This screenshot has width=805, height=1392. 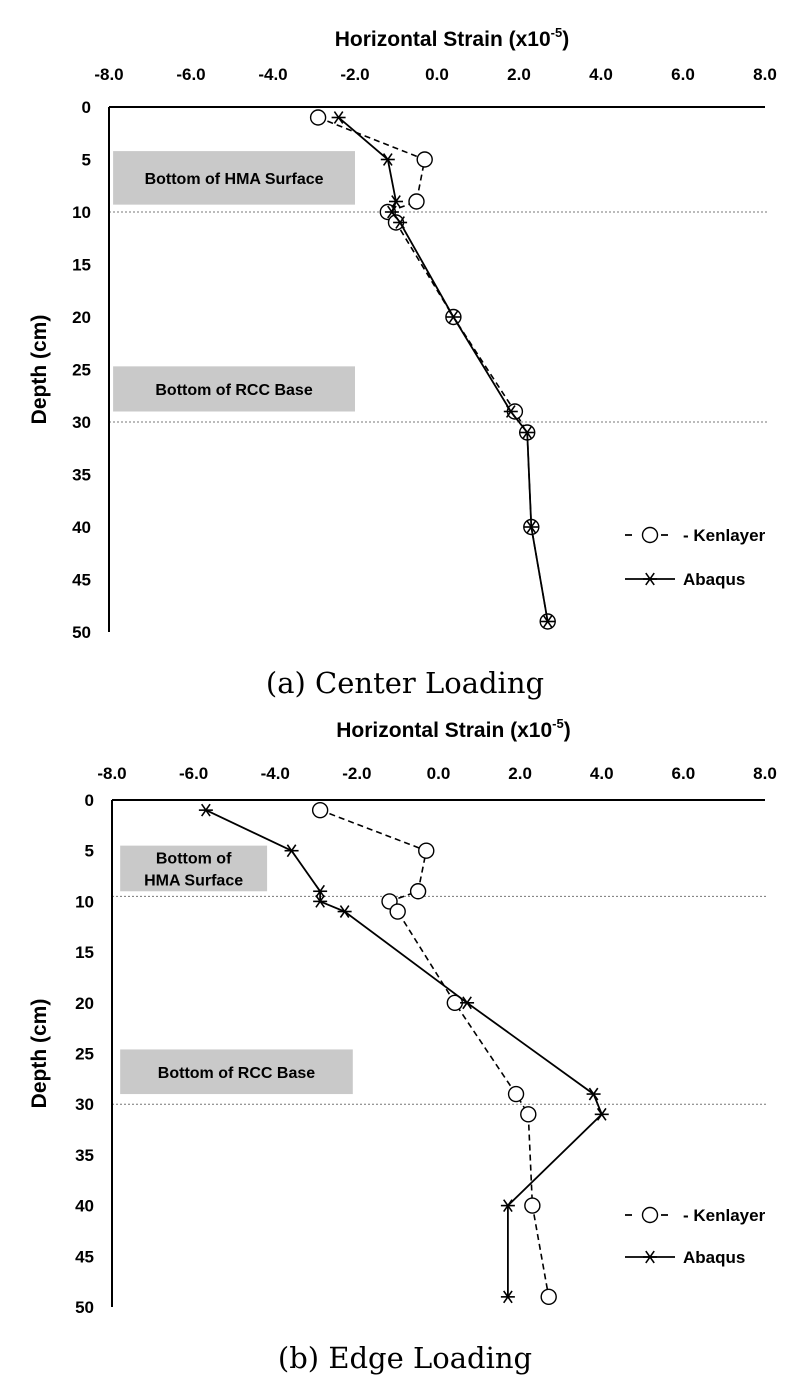 I want to click on annotation-label: Bottom of, so click(x=194, y=858).